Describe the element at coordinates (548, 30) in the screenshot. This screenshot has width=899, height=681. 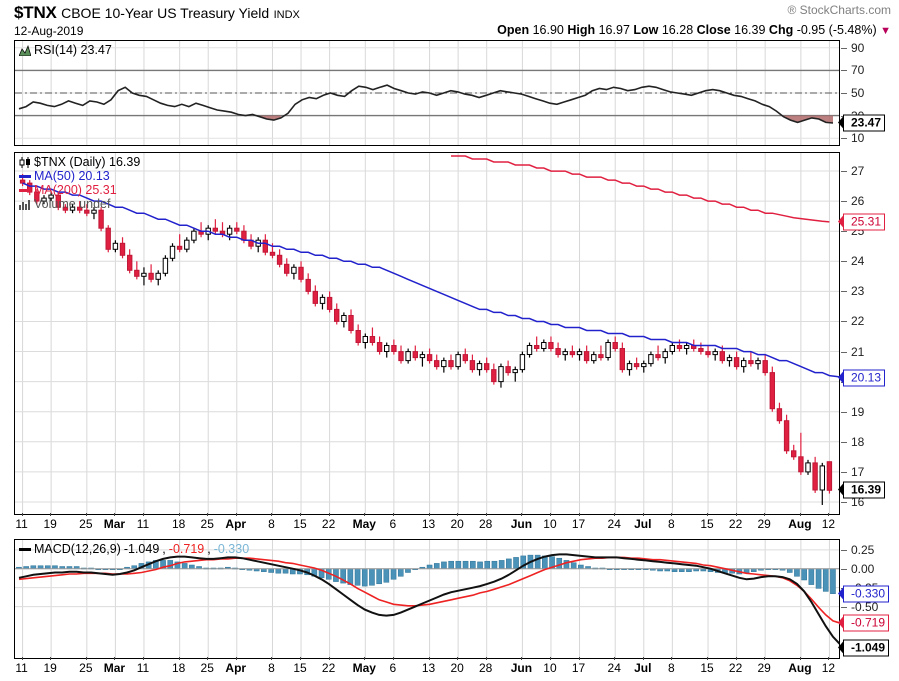
I see `open-value: 16.90` at that location.